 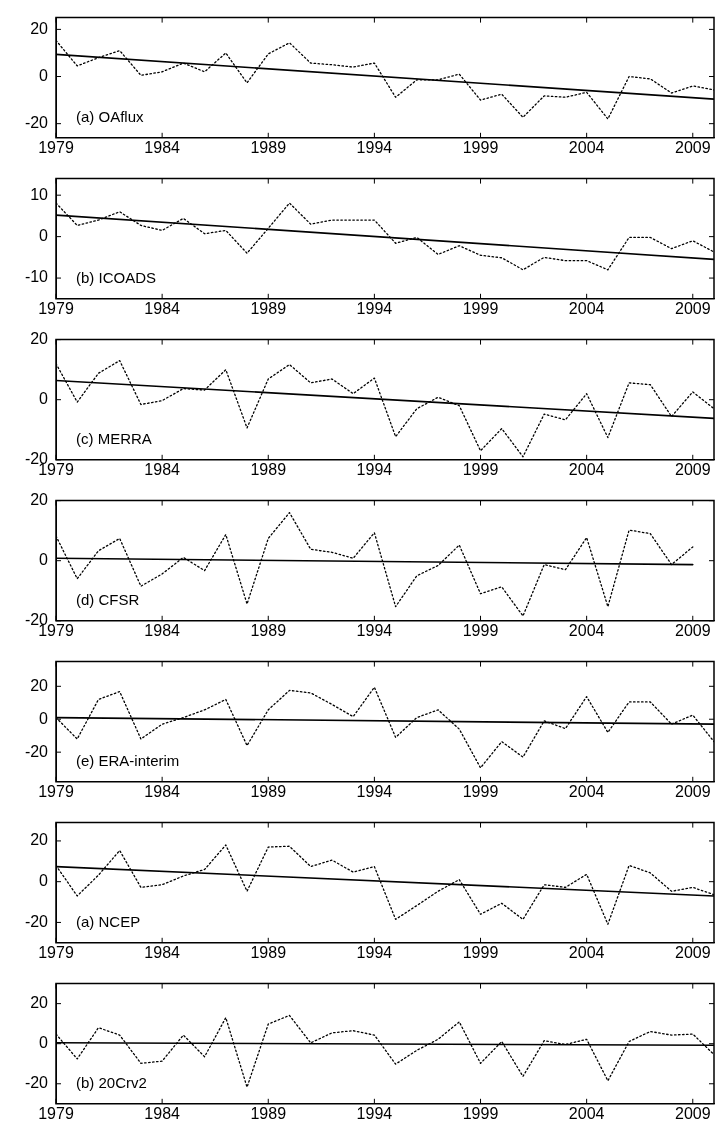 I want to click on annotation: (e) ERA-interim, so click(x=128, y=760).